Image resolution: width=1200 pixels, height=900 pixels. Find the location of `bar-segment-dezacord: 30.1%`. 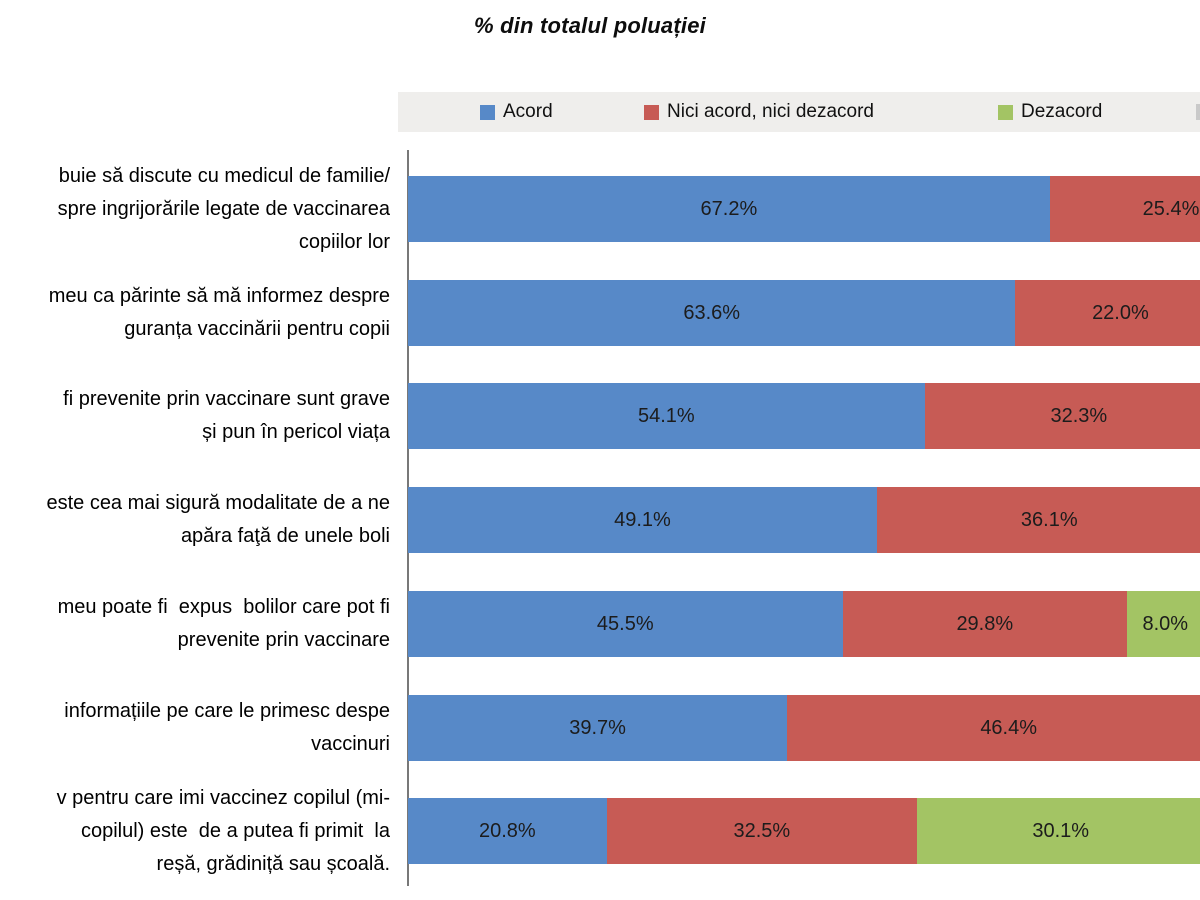

bar-segment-dezacord: 30.1% is located at coordinates (1058, 831).